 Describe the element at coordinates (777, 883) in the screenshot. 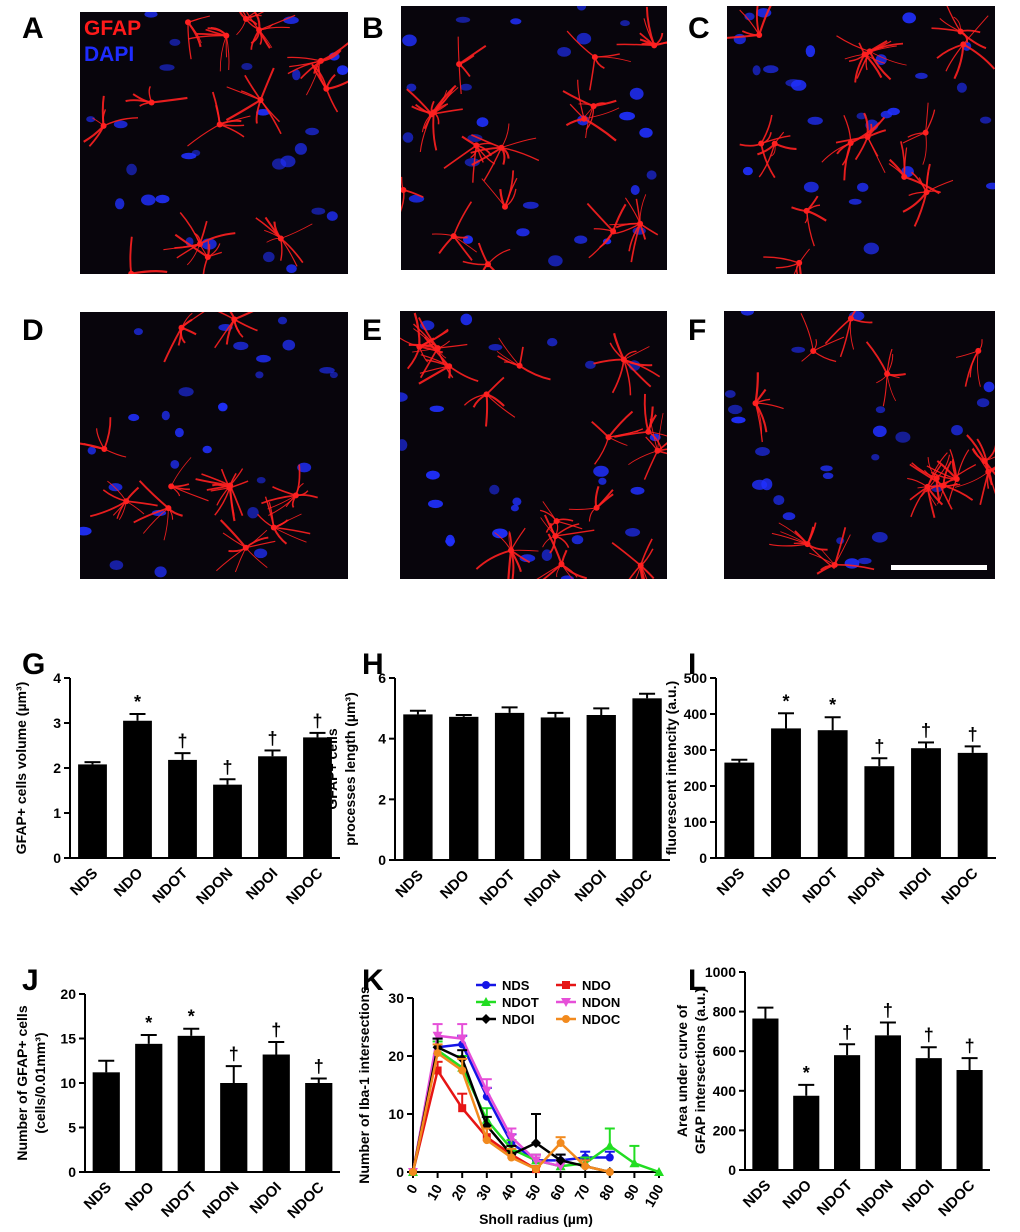

I see `x-tick-label: NDO` at that location.